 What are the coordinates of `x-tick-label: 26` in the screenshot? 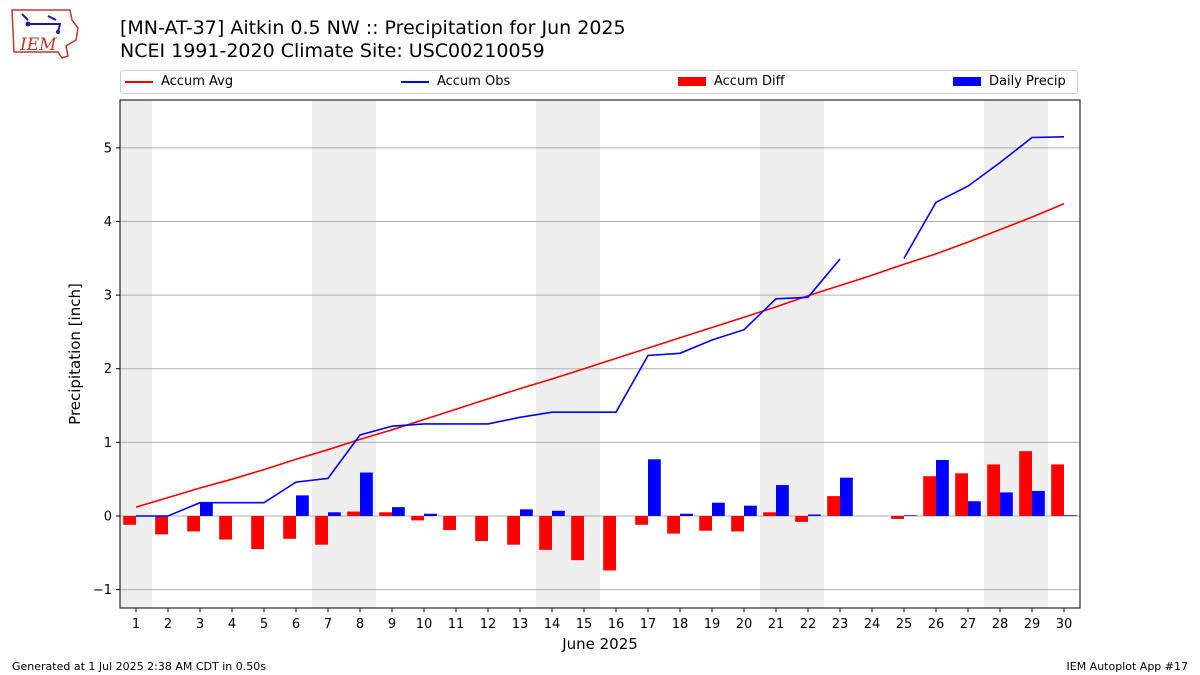 It's located at (936, 624).